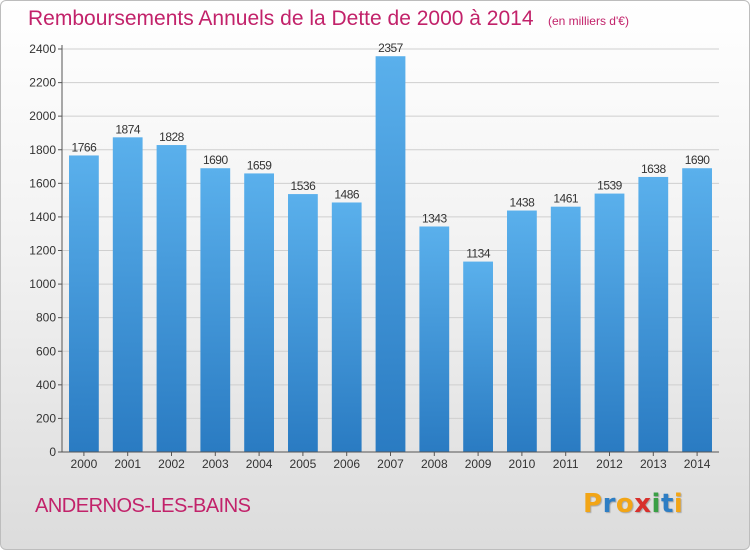 Image resolution: width=750 pixels, height=550 pixels. What do you see at coordinates (260, 165) in the screenshot?
I see `data-label-2004: 1659` at bounding box center [260, 165].